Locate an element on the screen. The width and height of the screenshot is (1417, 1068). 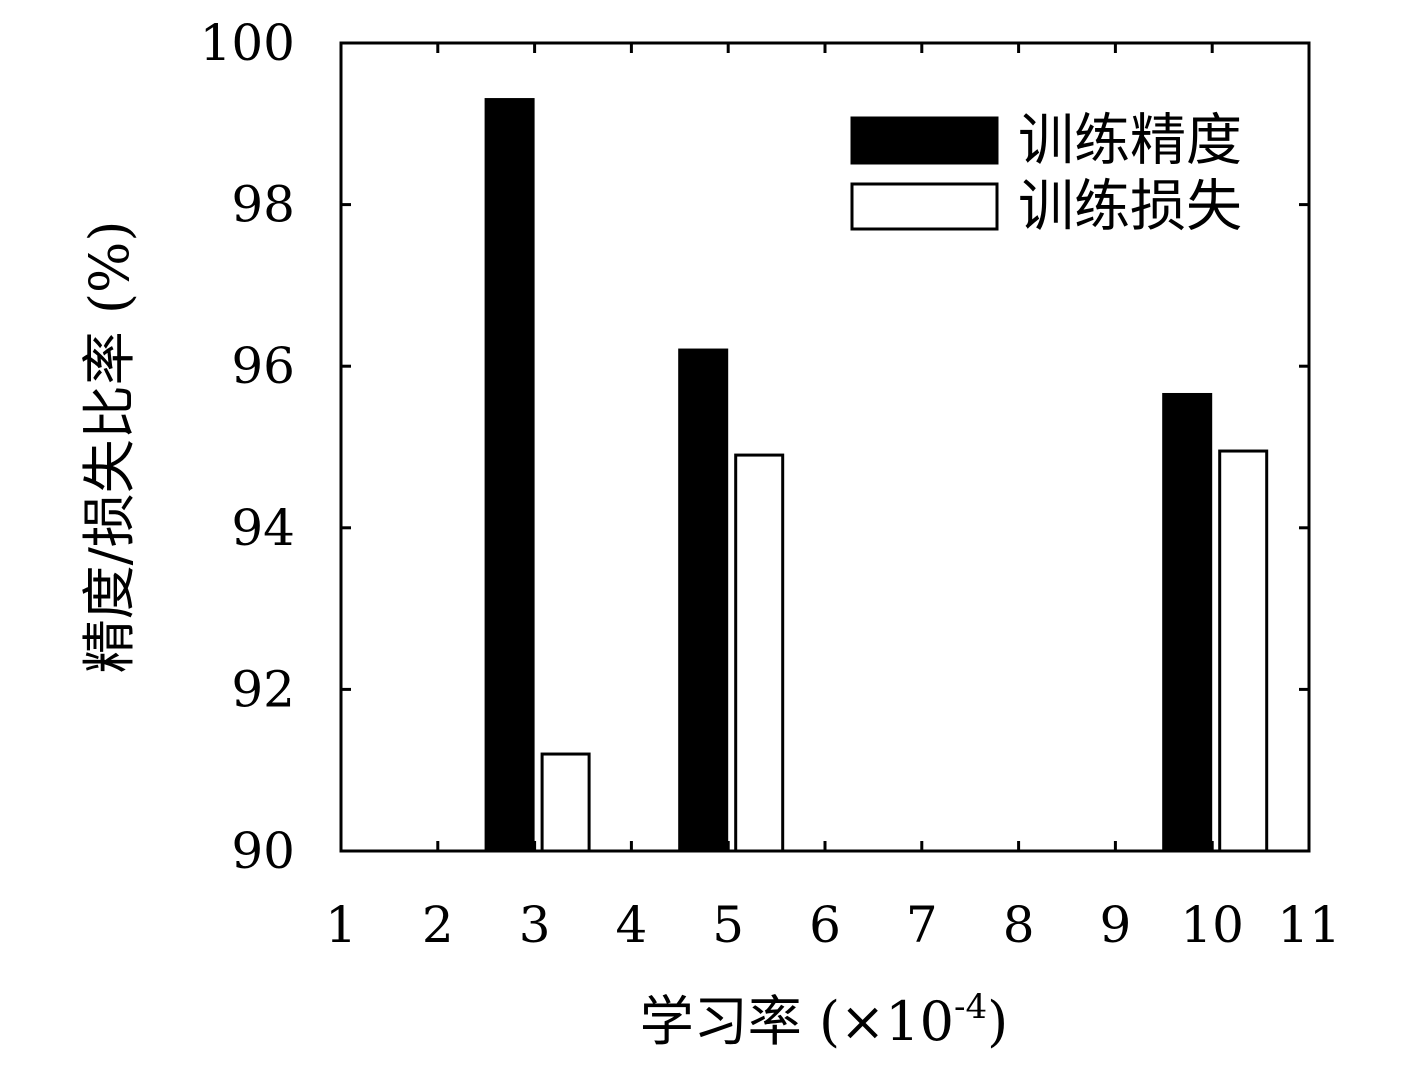
y-axis-title: 精度/损失比率 (%) is located at coordinates (109, 447).